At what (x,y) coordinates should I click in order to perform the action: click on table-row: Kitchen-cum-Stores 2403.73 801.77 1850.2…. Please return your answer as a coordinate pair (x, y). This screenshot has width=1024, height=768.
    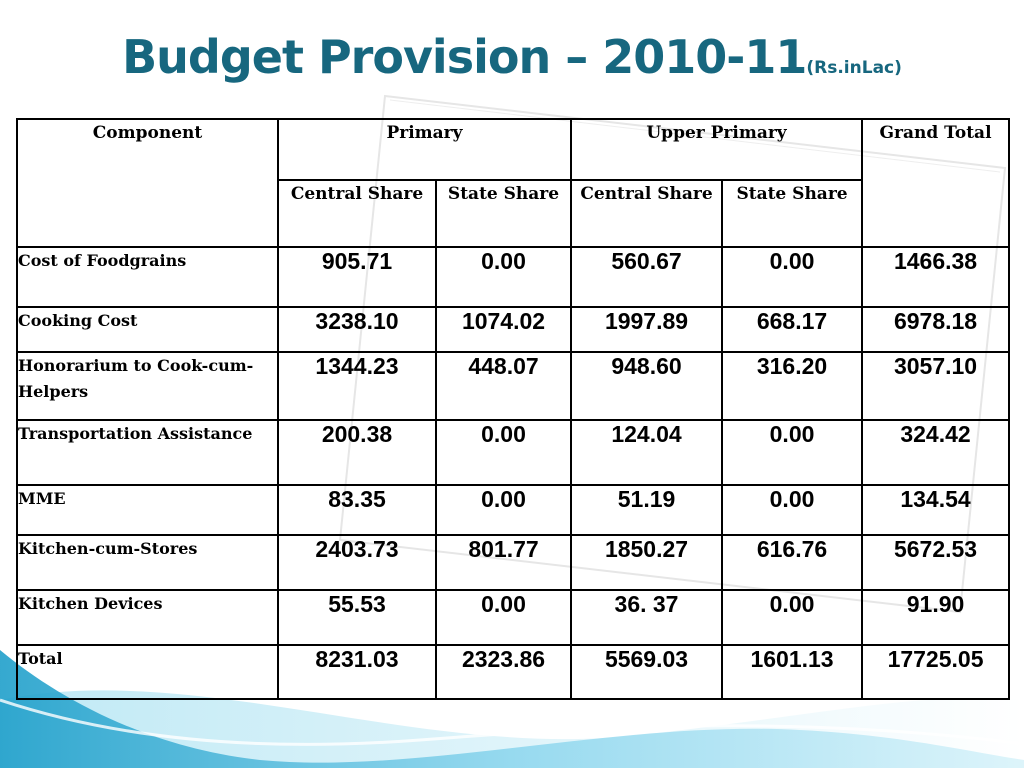
    Looking at the image, I should click on (513, 562).